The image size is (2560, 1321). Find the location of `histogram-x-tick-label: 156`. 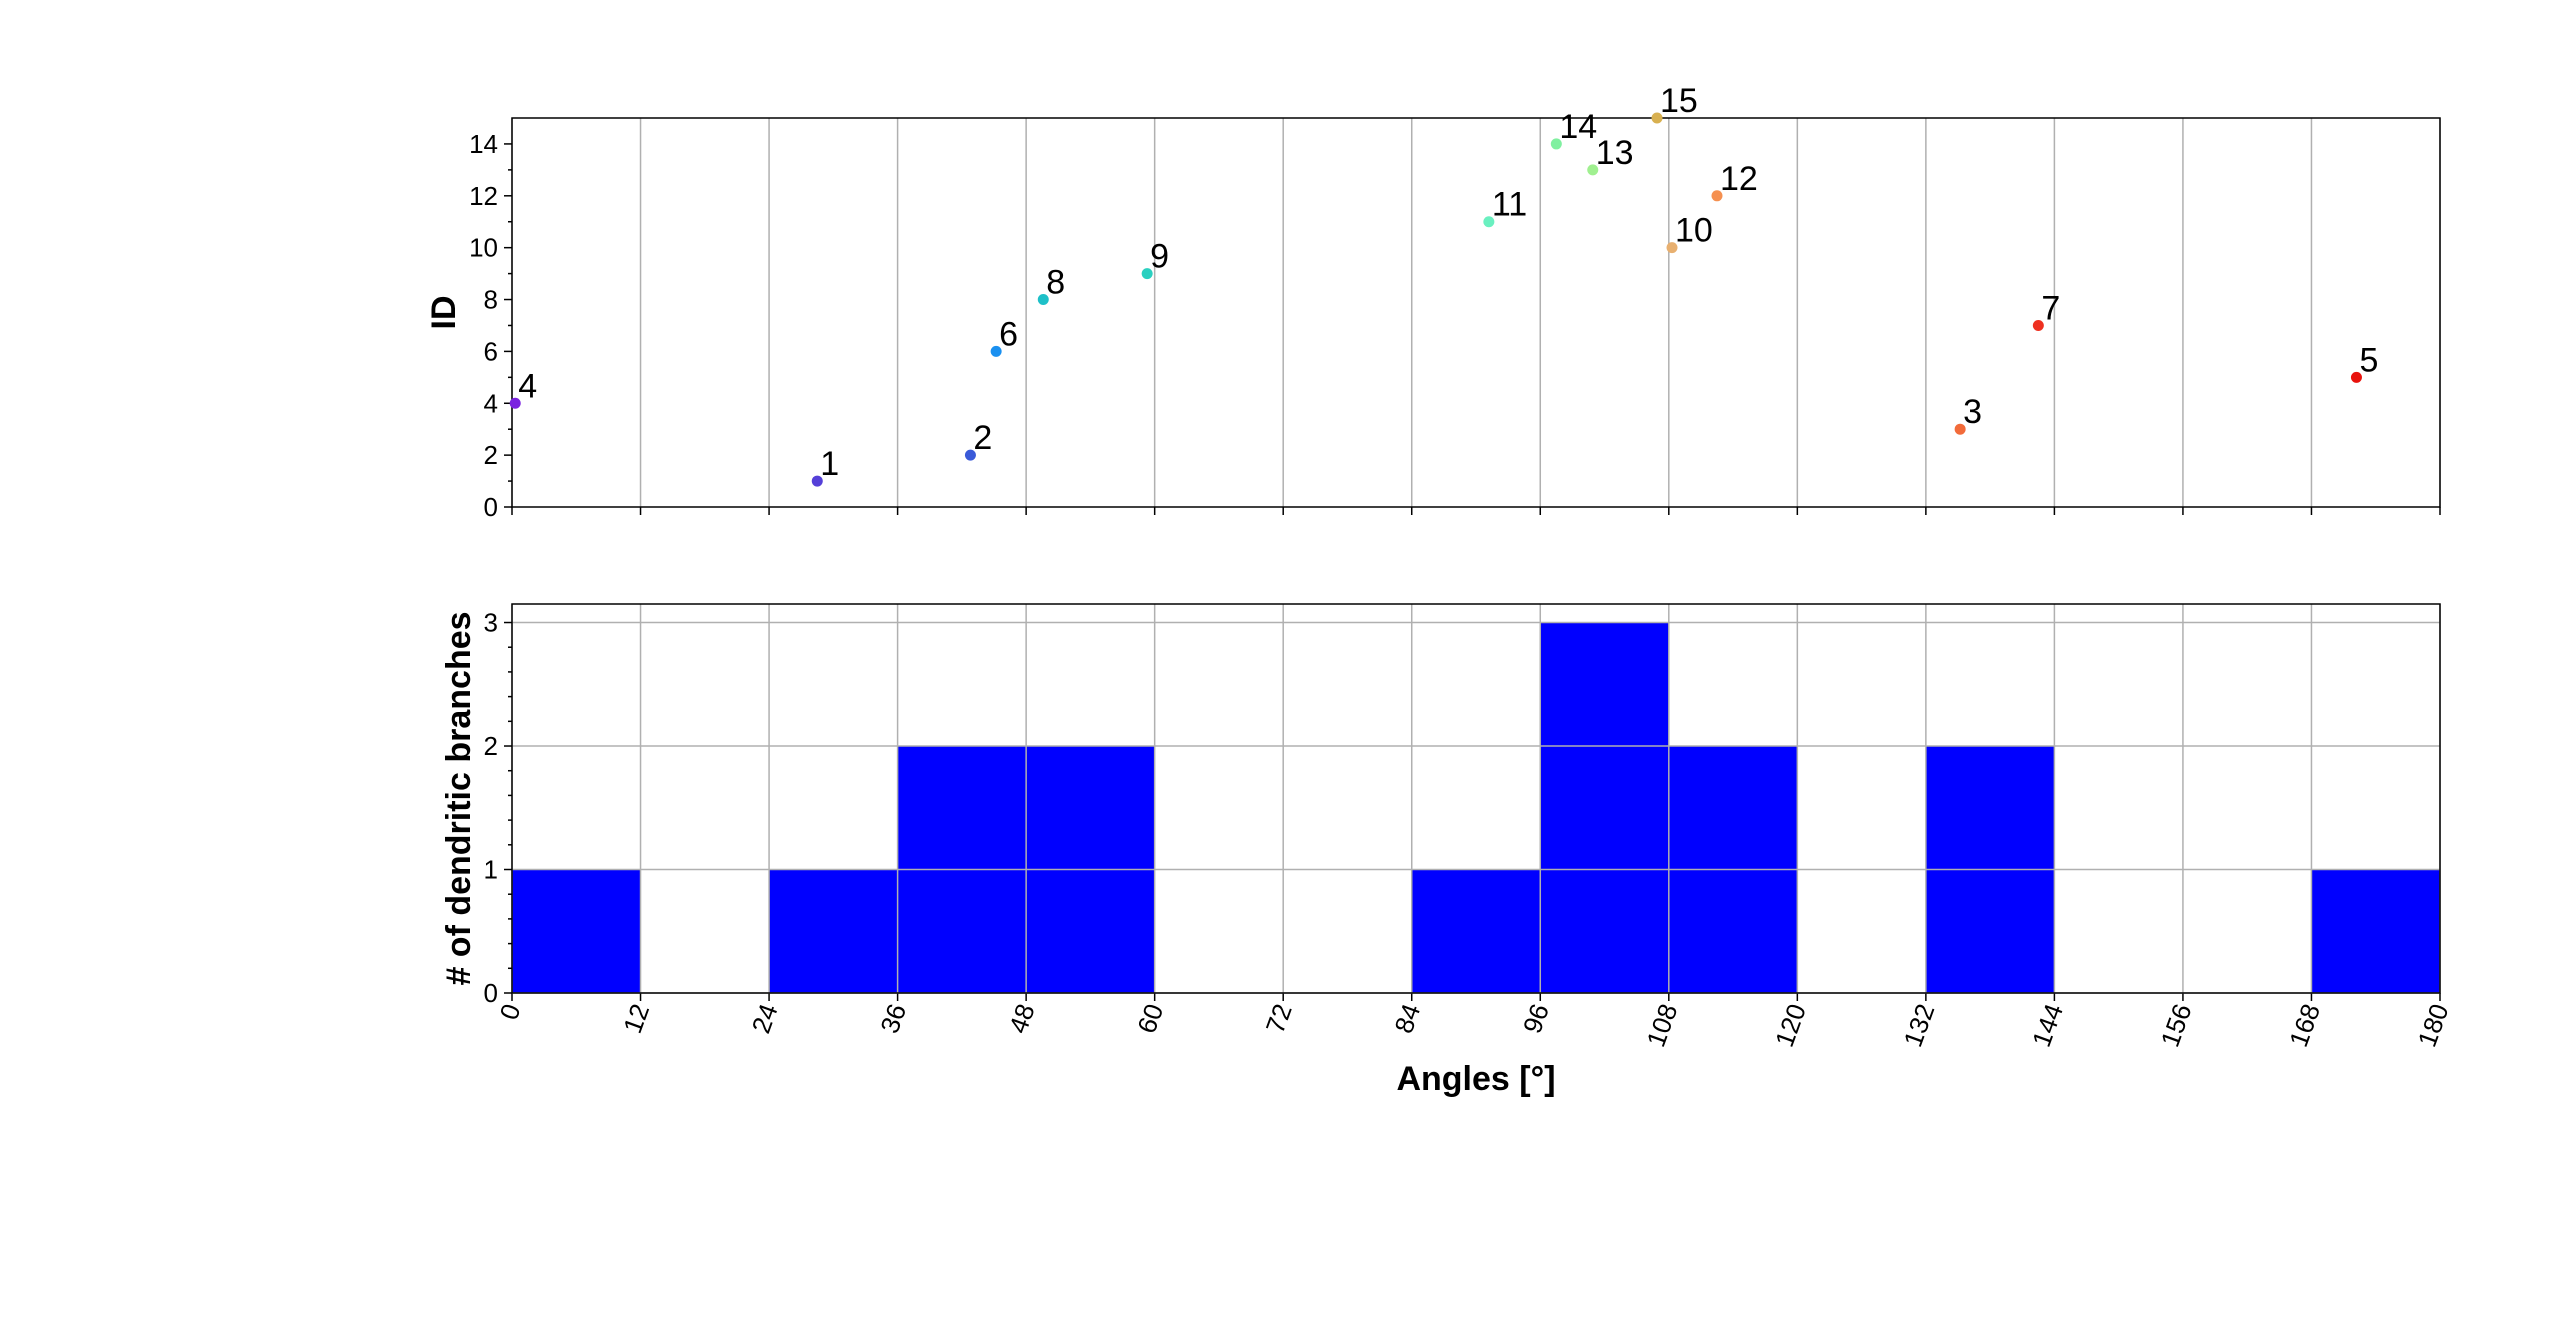

histogram-x-tick-label: 156 is located at coordinates (2176, 1025).